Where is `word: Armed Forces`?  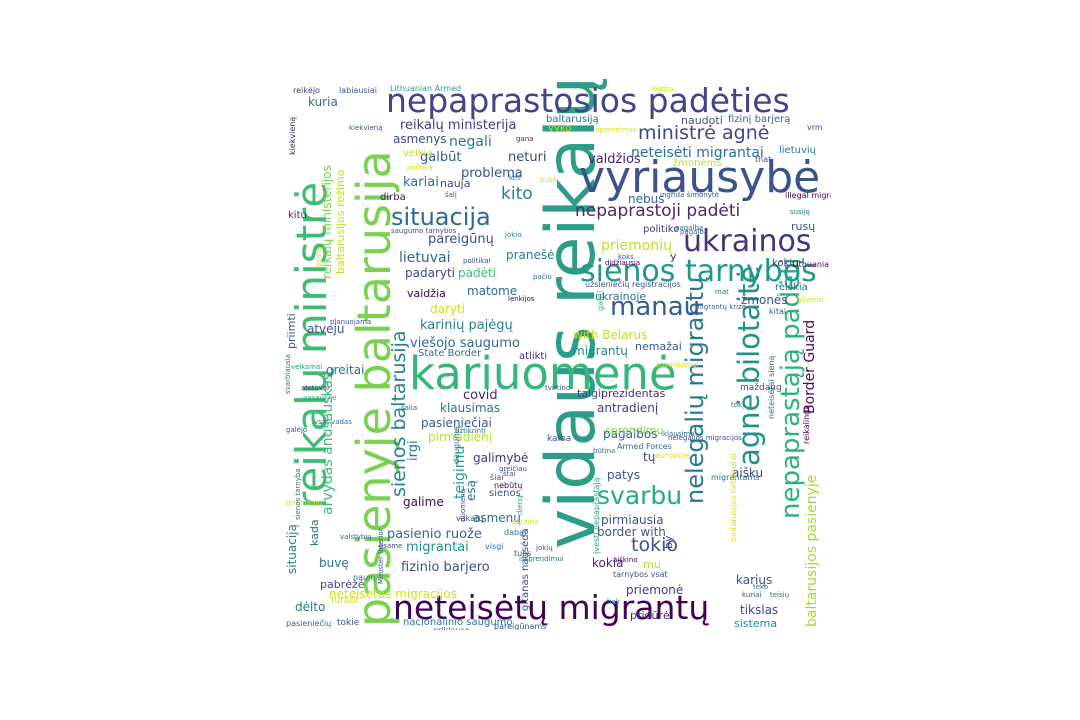 word: Armed Forces is located at coordinates (644, 446).